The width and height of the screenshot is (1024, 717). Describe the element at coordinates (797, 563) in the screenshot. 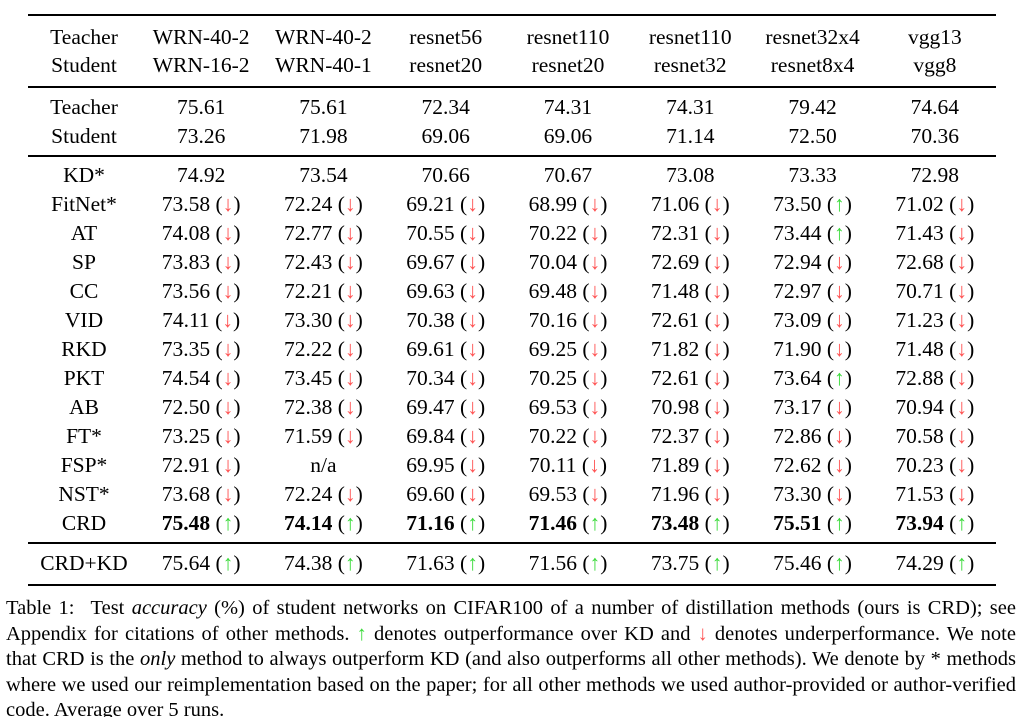

I see `accuracy-value: 75.46` at that location.